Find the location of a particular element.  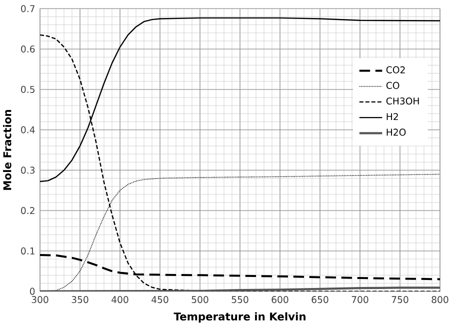

x-tick-label: 450 is located at coordinates (160, 300).